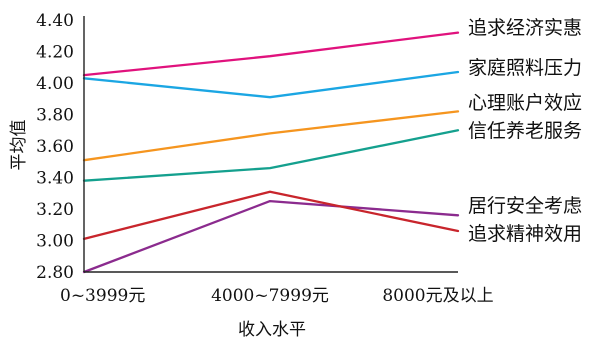  What do you see at coordinates (55, 53) in the screenshot?
I see `y-tick-label: 4.20` at bounding box center [55, 53].